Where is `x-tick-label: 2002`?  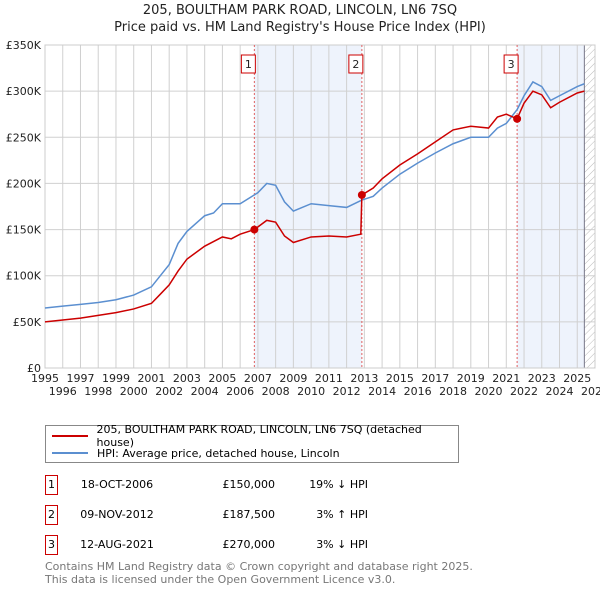 x-tick-label: 2002 is located at coordinates (169, 391).